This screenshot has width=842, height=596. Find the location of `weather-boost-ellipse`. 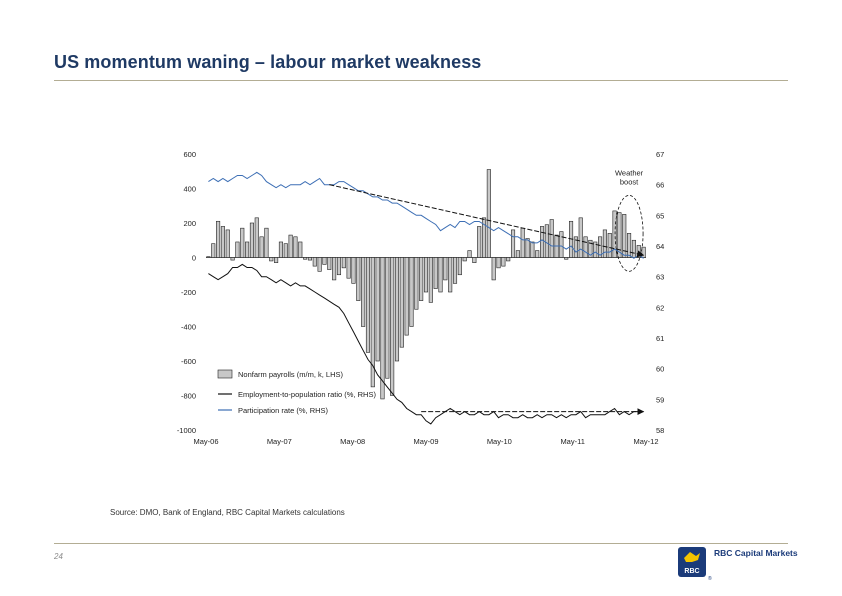

weather-boost-ellipse is located at coordinates (629, 233).